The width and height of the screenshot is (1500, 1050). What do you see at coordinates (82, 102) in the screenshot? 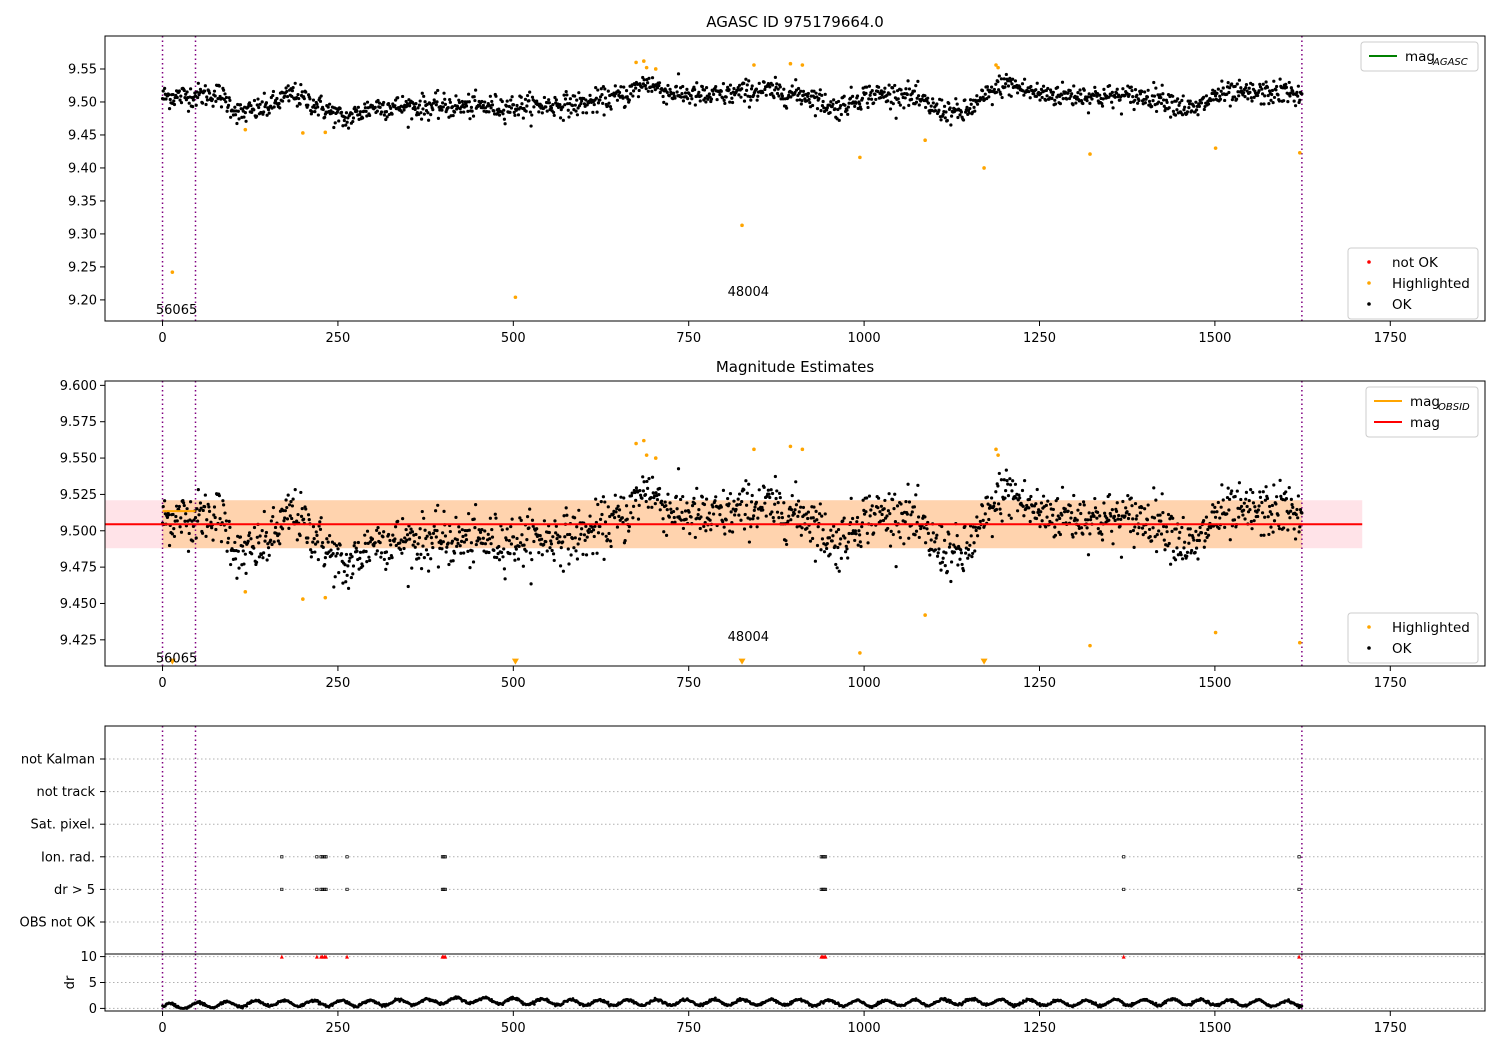
I see `y-tick-label: 9.50` at bounding box center [82, 102].